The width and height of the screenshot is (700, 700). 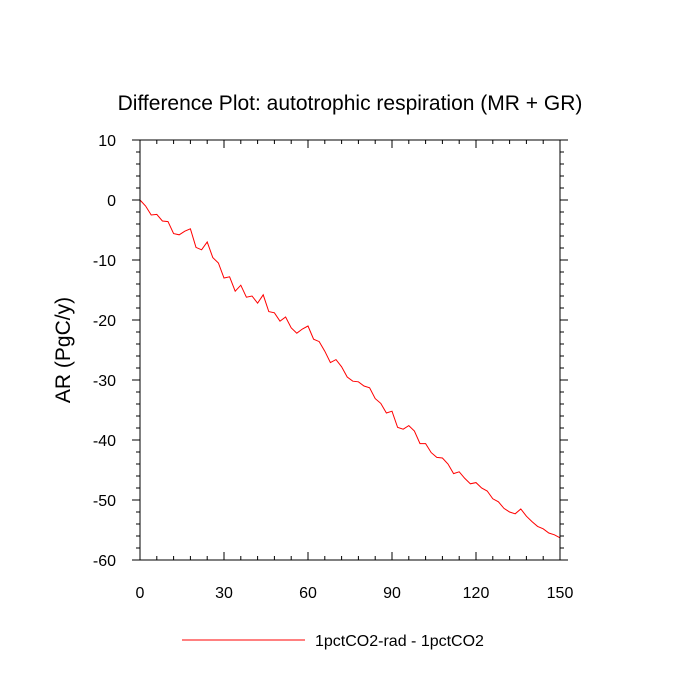 I want to click on x-tick-label: 0, so click(x=140, y=593).